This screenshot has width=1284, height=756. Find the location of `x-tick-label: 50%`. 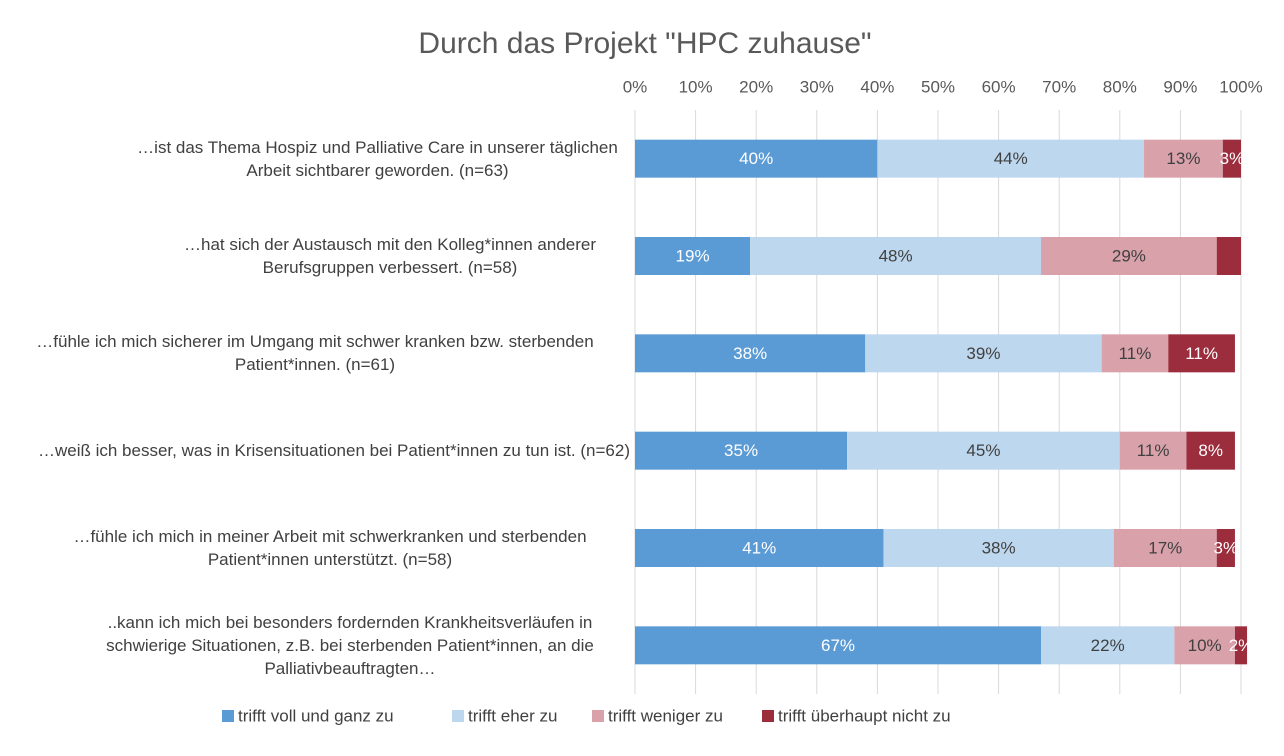

x-tick-label: 50% is located at coordinates (938, 86).